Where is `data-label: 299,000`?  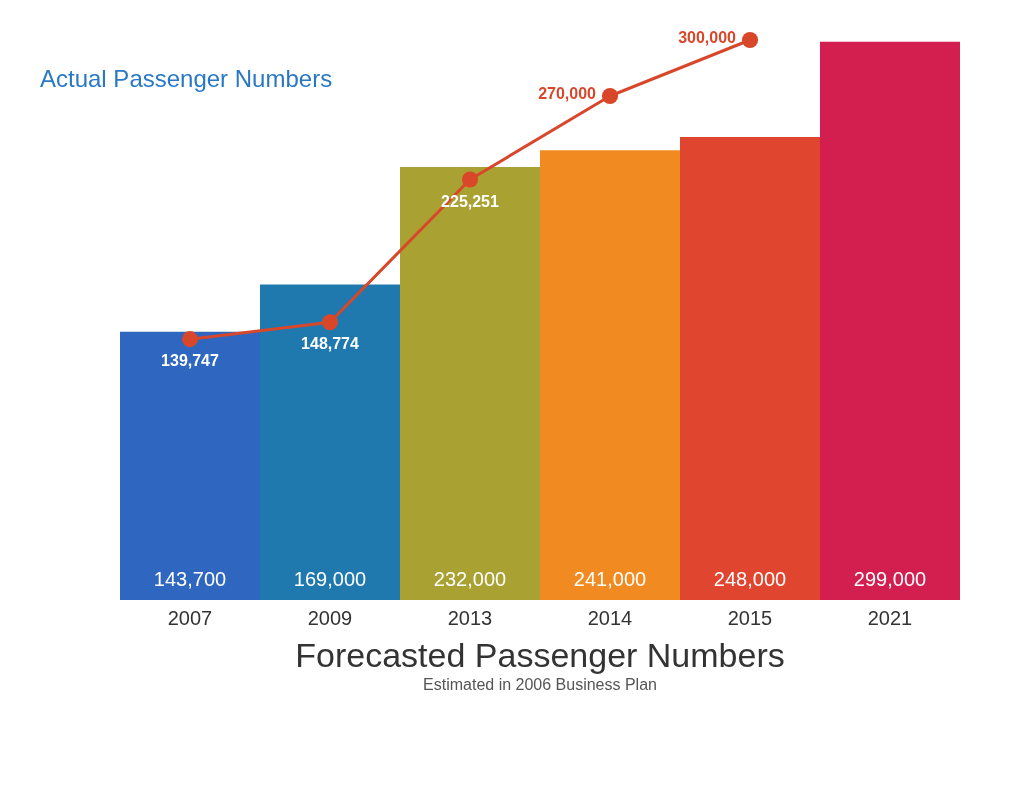 data-label: 299,000 is located at coordinates (890, 579).